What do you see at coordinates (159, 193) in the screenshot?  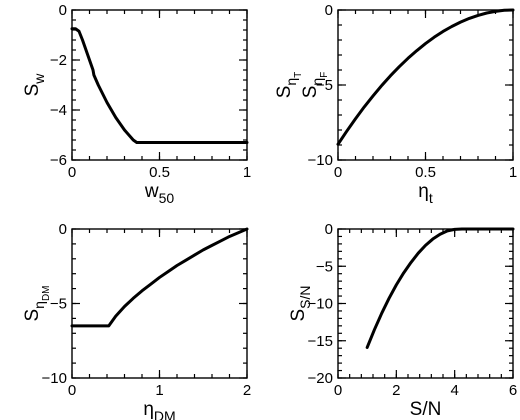 I see `x-axis-label: w50` at bounding box center [159, 193].